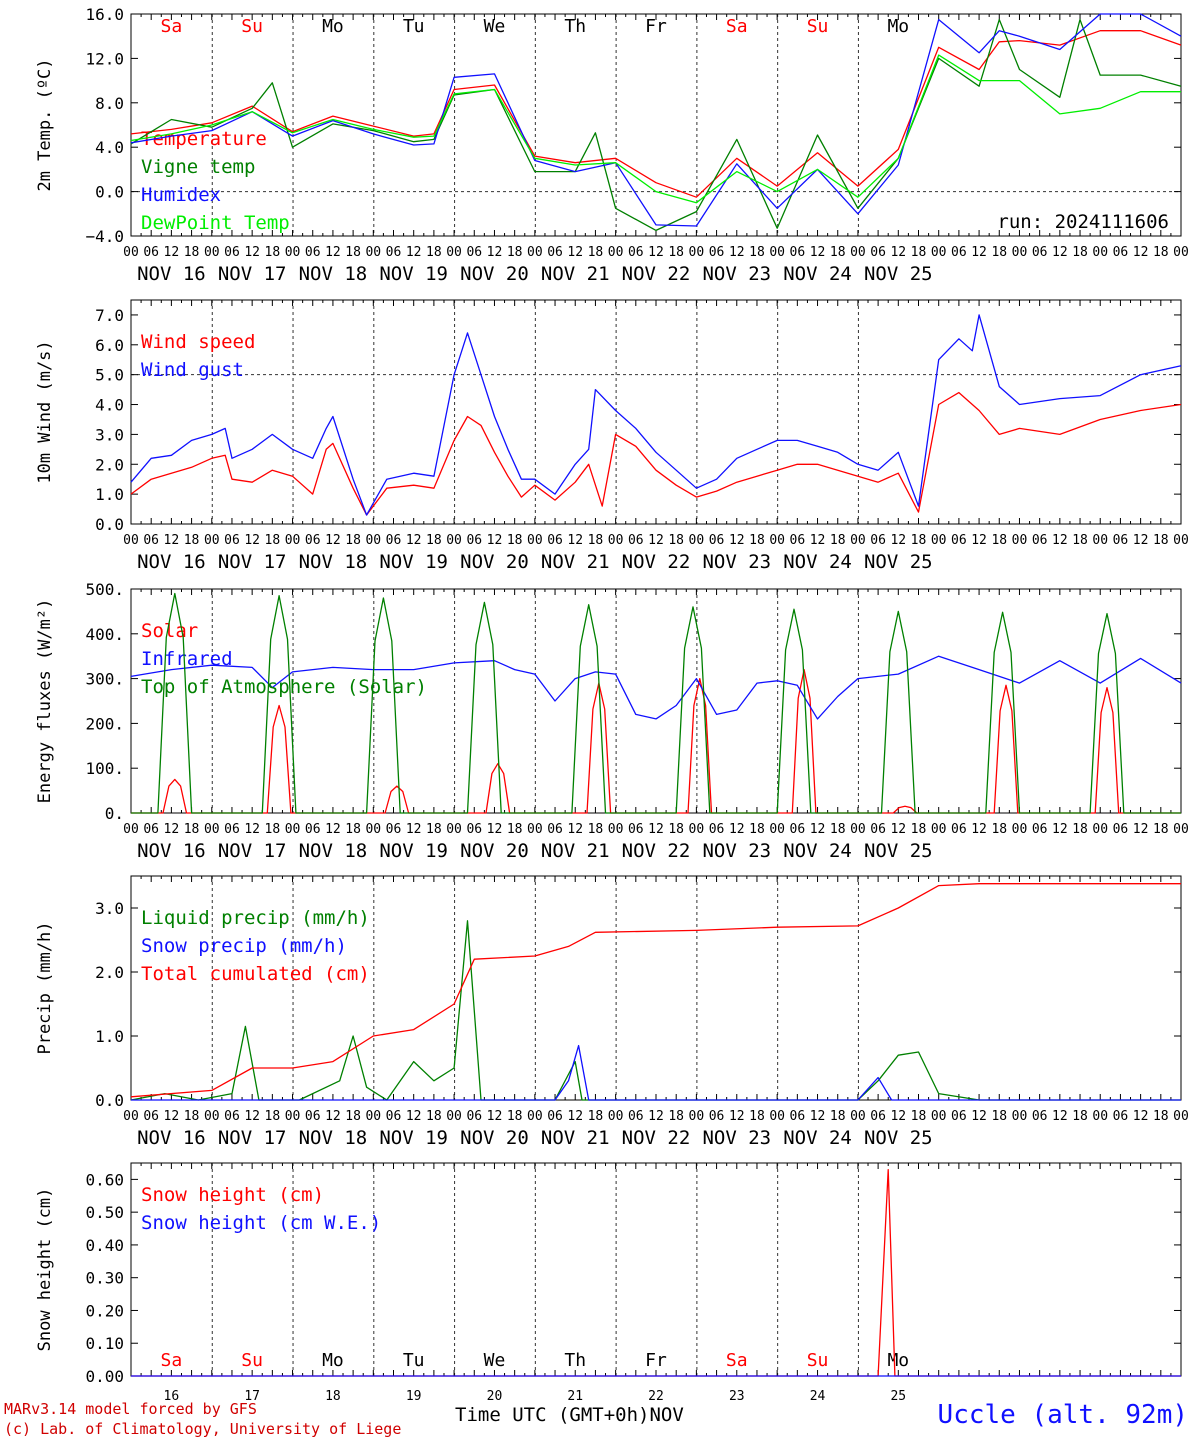 This screenshot has width=1194, height=1440. What do you see at coordinates (898, 1360) in the screenshot?
I see `weekday-label: Mo` at bounding box center [898, 1360].